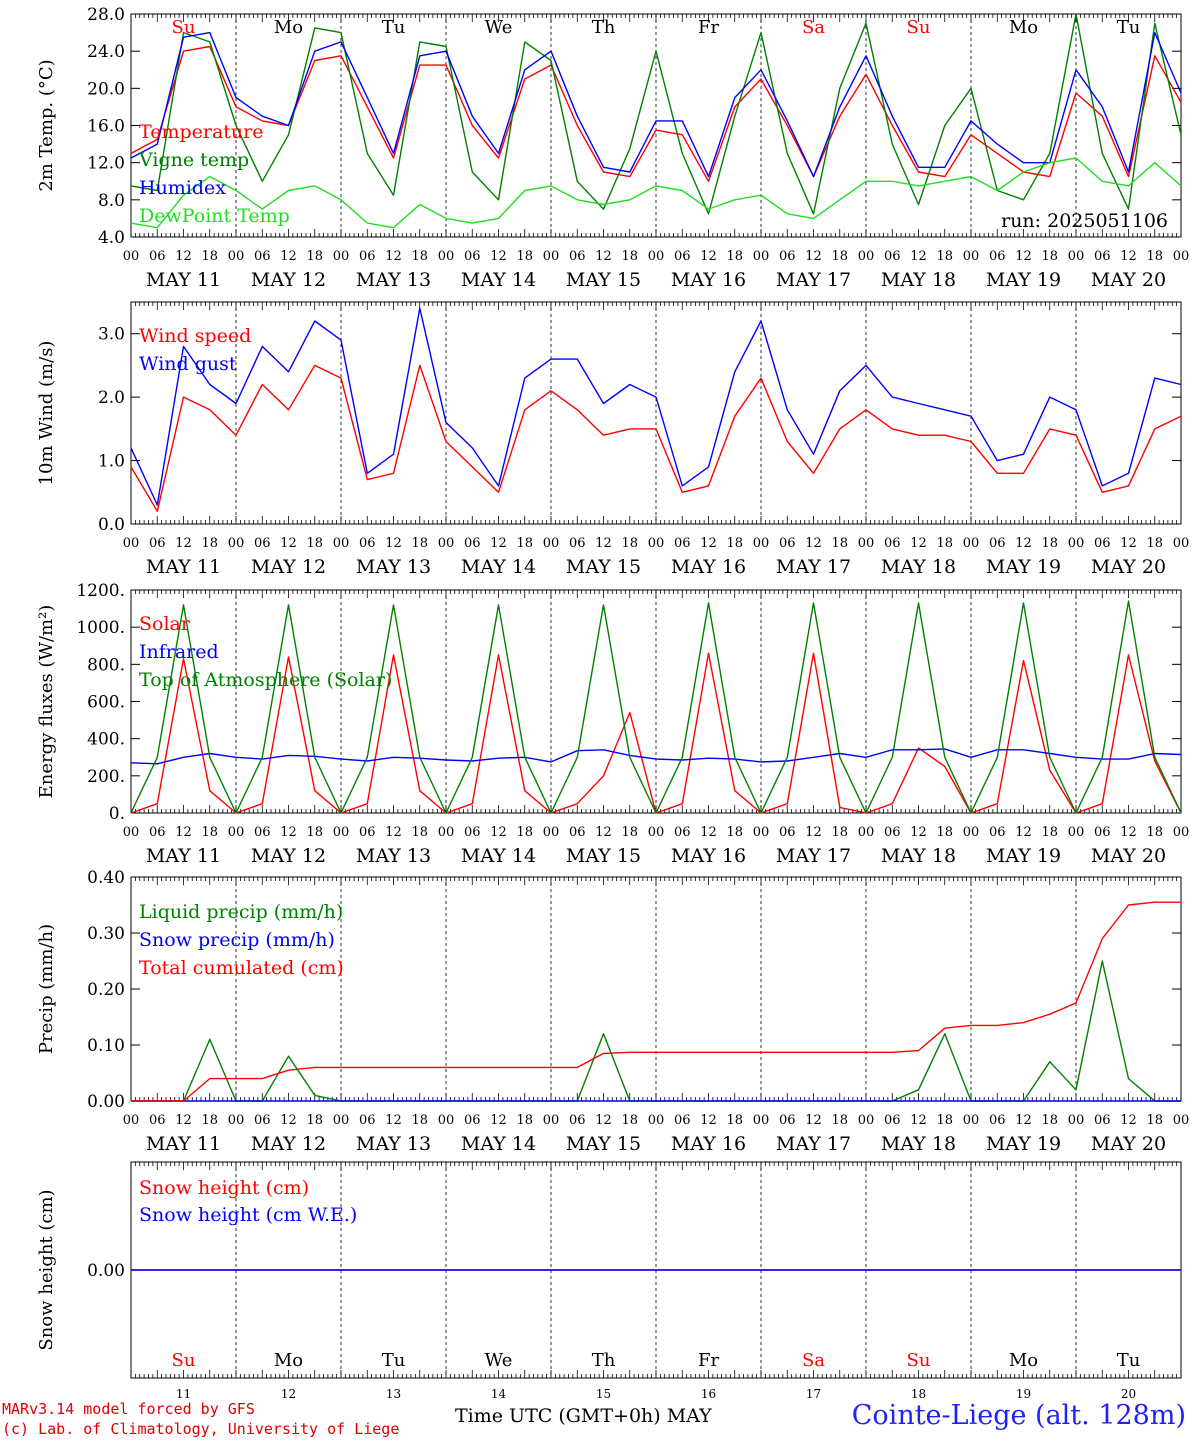  Describe the element at coordinates (813, 1360) in the screenshot. I see `x-weekday-label: Sa` at that location.